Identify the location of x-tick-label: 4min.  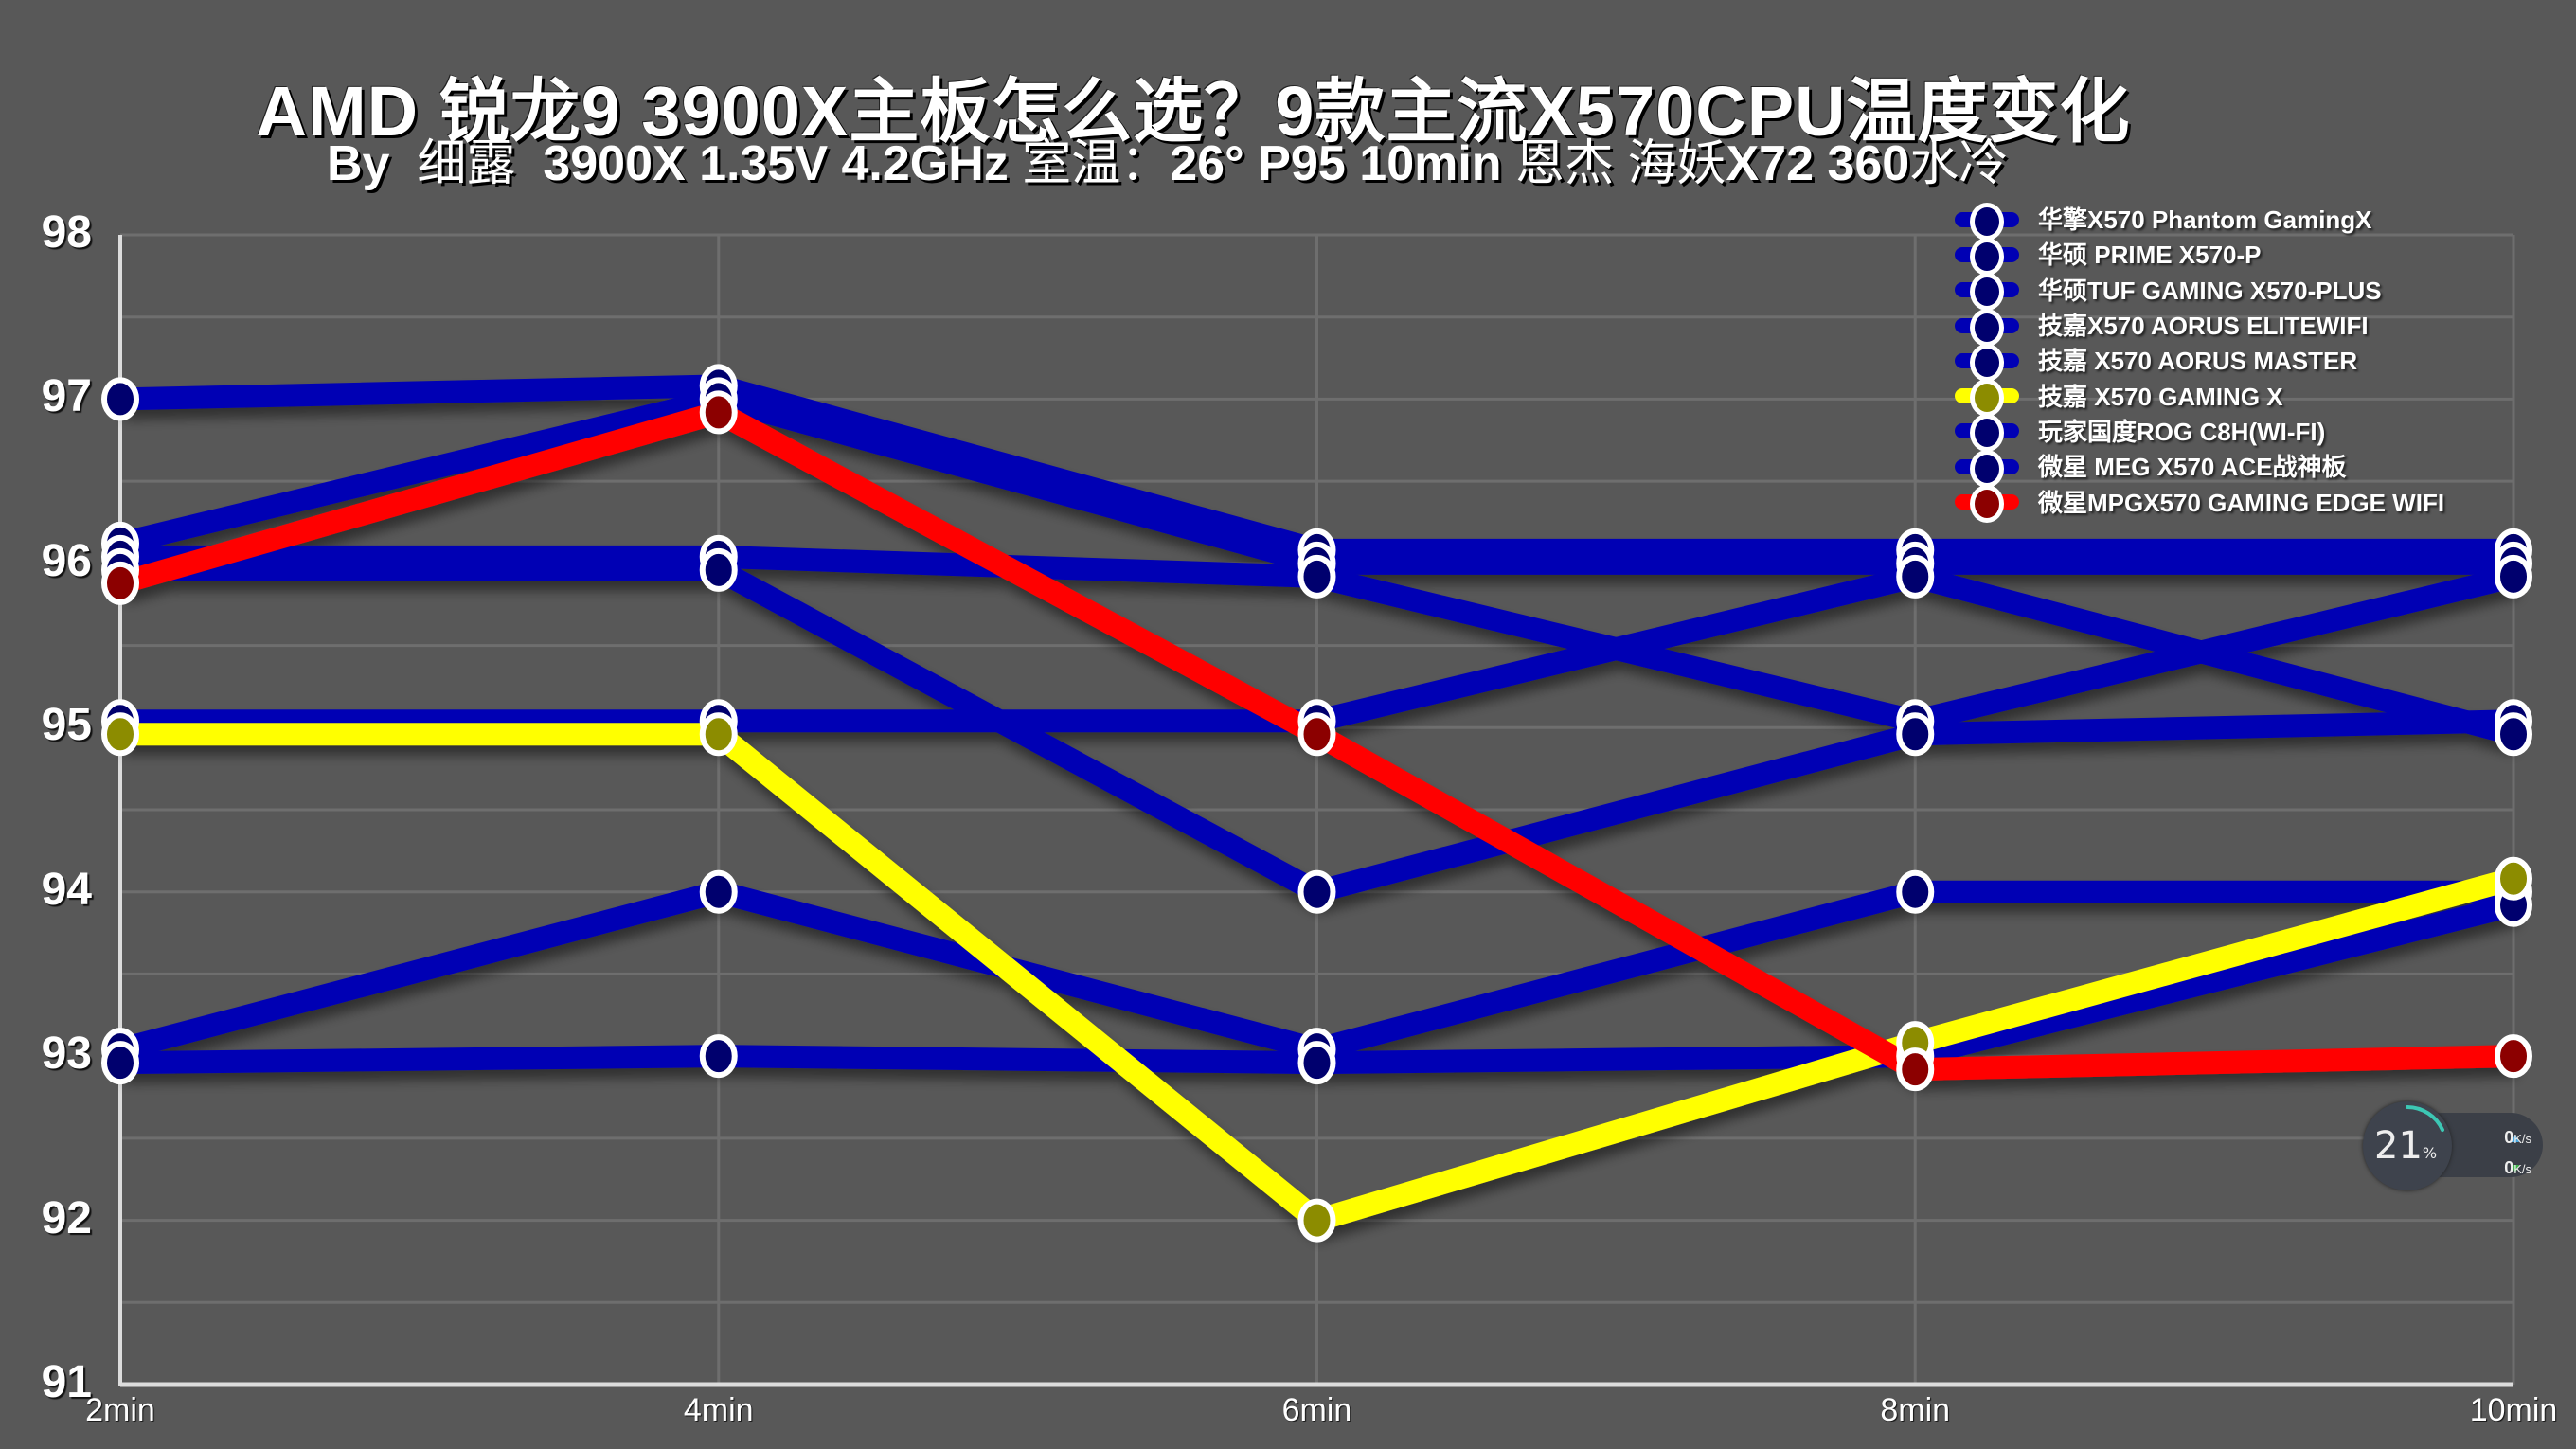
(718, 1410).